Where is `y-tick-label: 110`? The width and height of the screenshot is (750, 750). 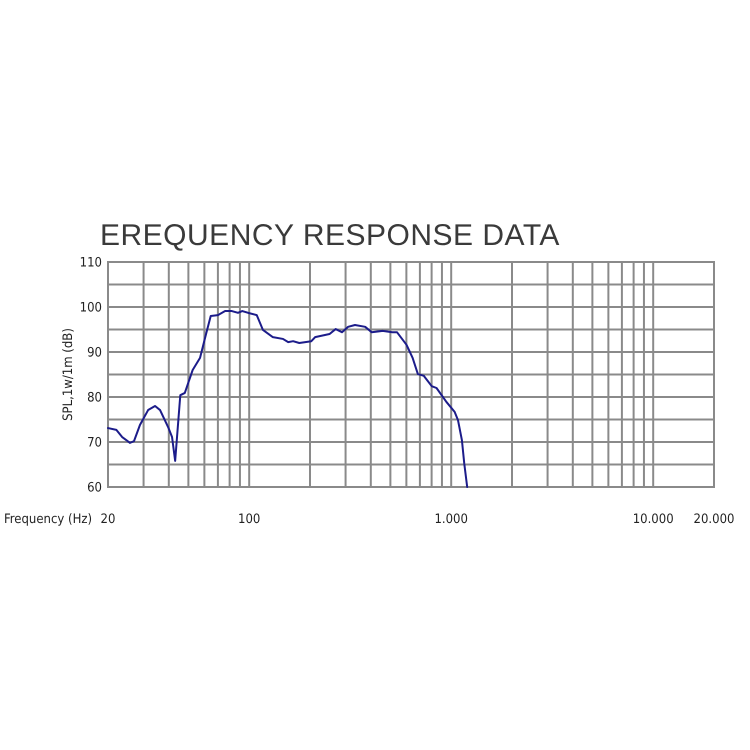
y-tick-label: 110 is located at coordinates (91, 263).